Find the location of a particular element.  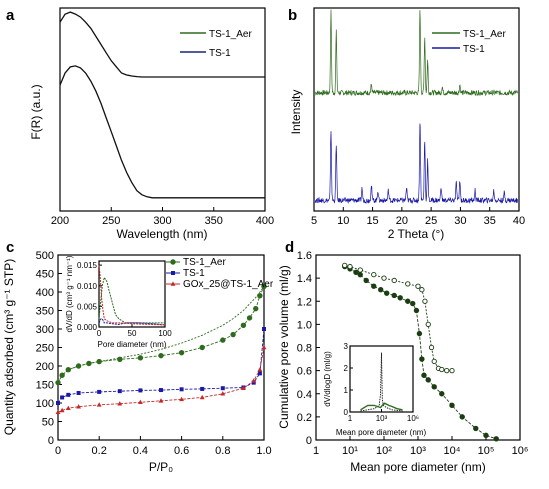

inset-y-tick-label: 0.015 is located at coordinates (87, 265).